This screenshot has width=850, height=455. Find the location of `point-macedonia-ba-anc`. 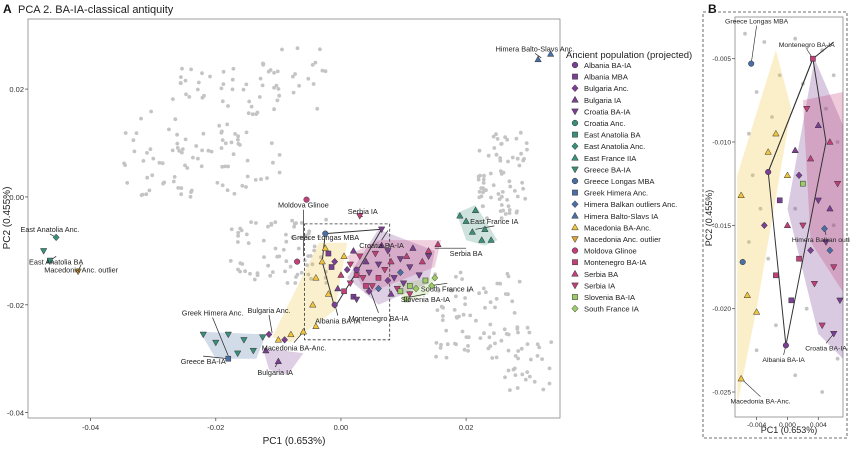

point-macedonia-ba-anc is located at coordinates (787, 175).